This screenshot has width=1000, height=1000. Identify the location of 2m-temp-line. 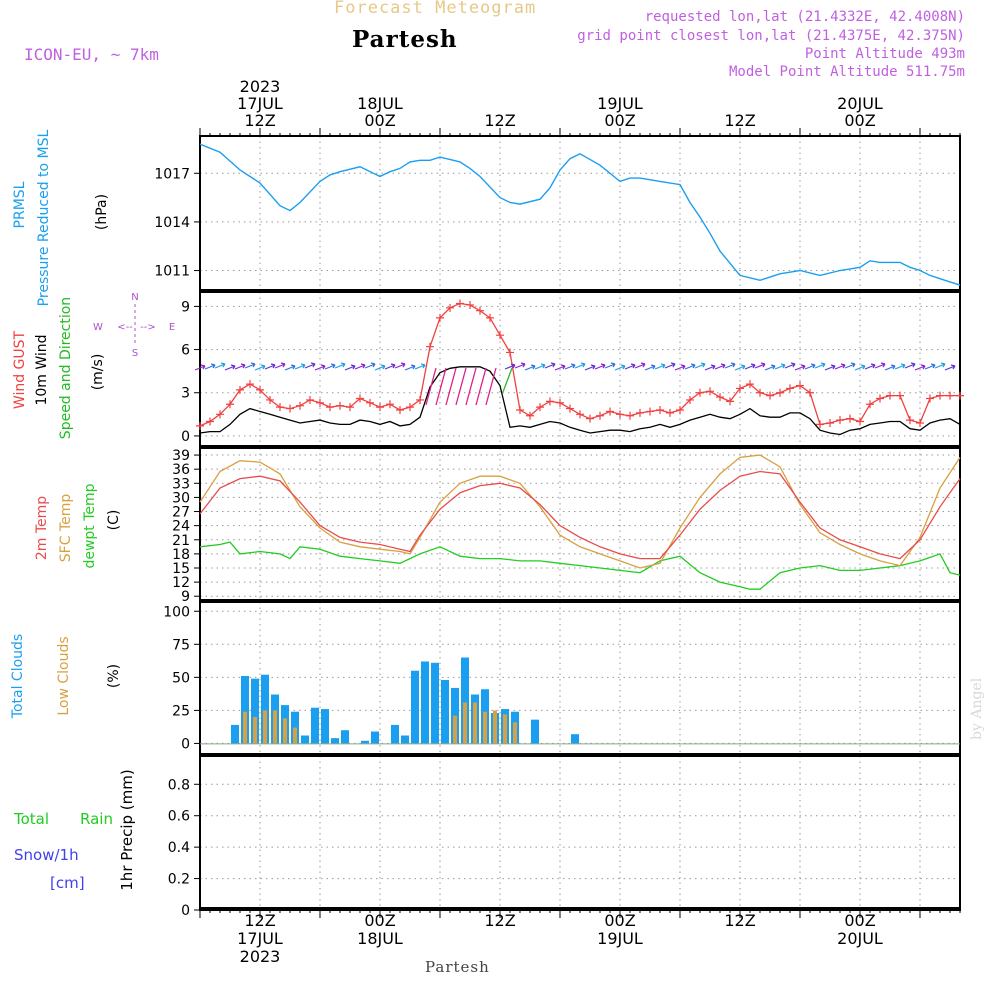
(580, 515).